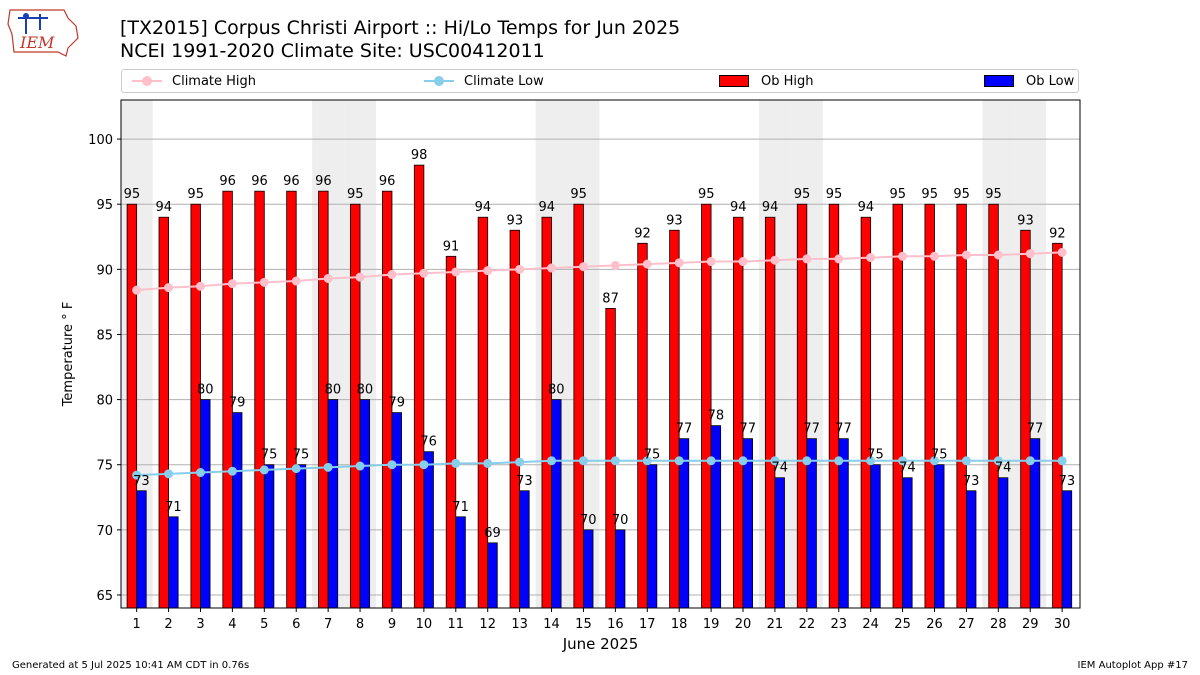 The width and height of the screenshot is (1200, 675). What do you see at coordinates (610, 298) in the screenshot?
I see `data-label-ob-high: 87` at bounding box center [610, 298].